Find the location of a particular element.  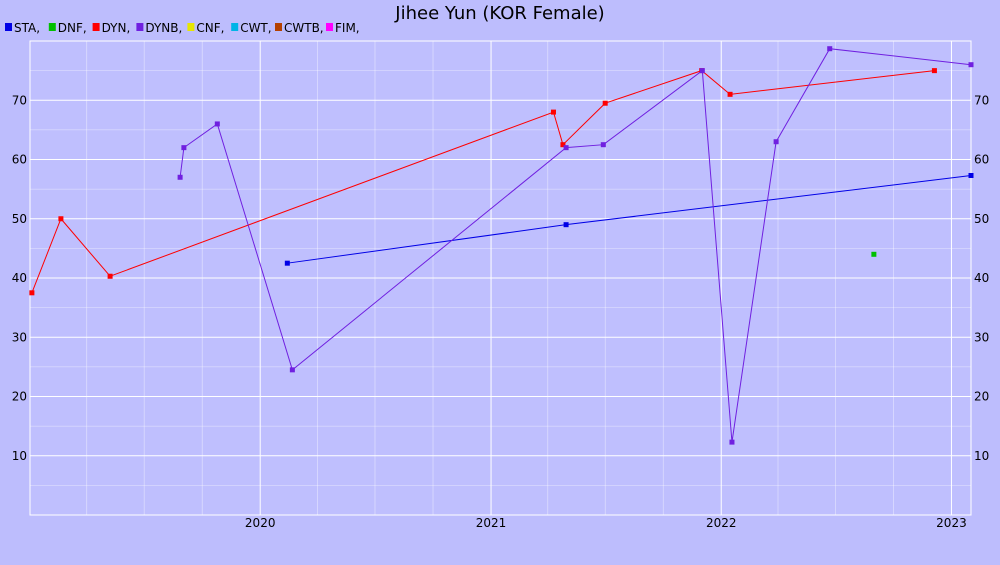

x-tick-label: 2020 is located at coordinates (260, 523).